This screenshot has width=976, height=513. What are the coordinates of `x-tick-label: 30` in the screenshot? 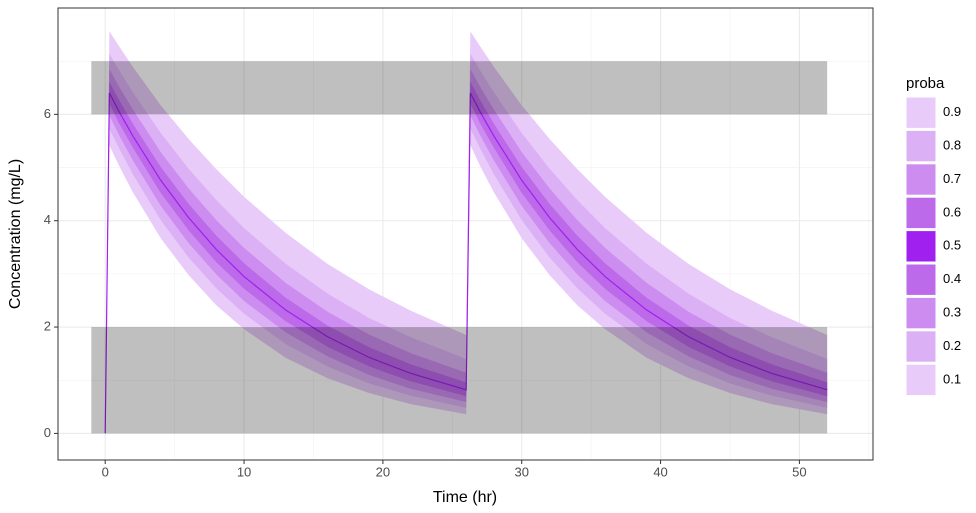 It's located at (521, 471).